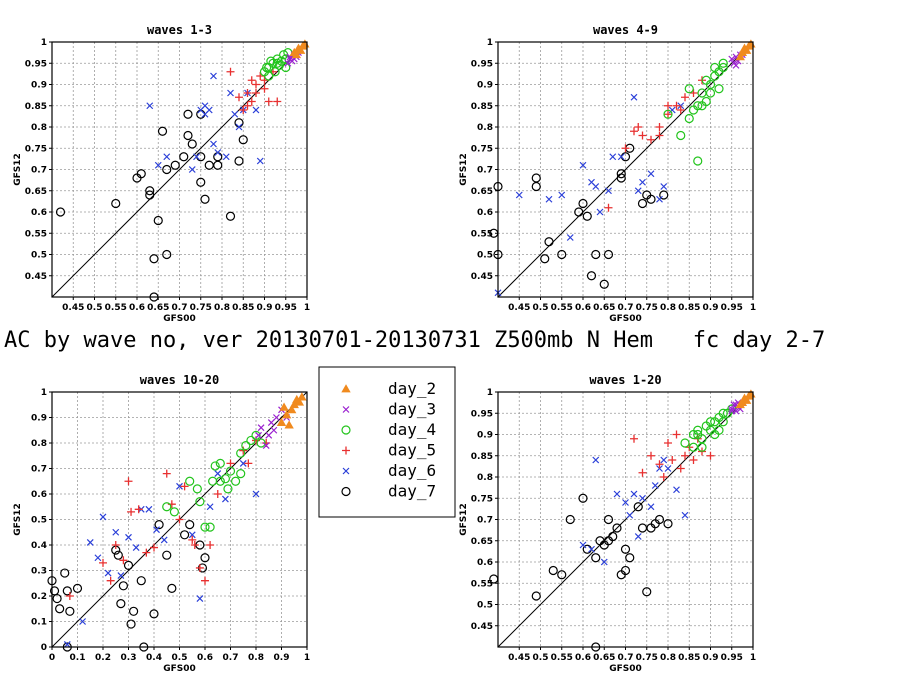 This screenshot has height=700, width=900. What do you see at coordinates (179, 169) in the screenshot?
I see `plot-frame` at bounding box center [179, 169].